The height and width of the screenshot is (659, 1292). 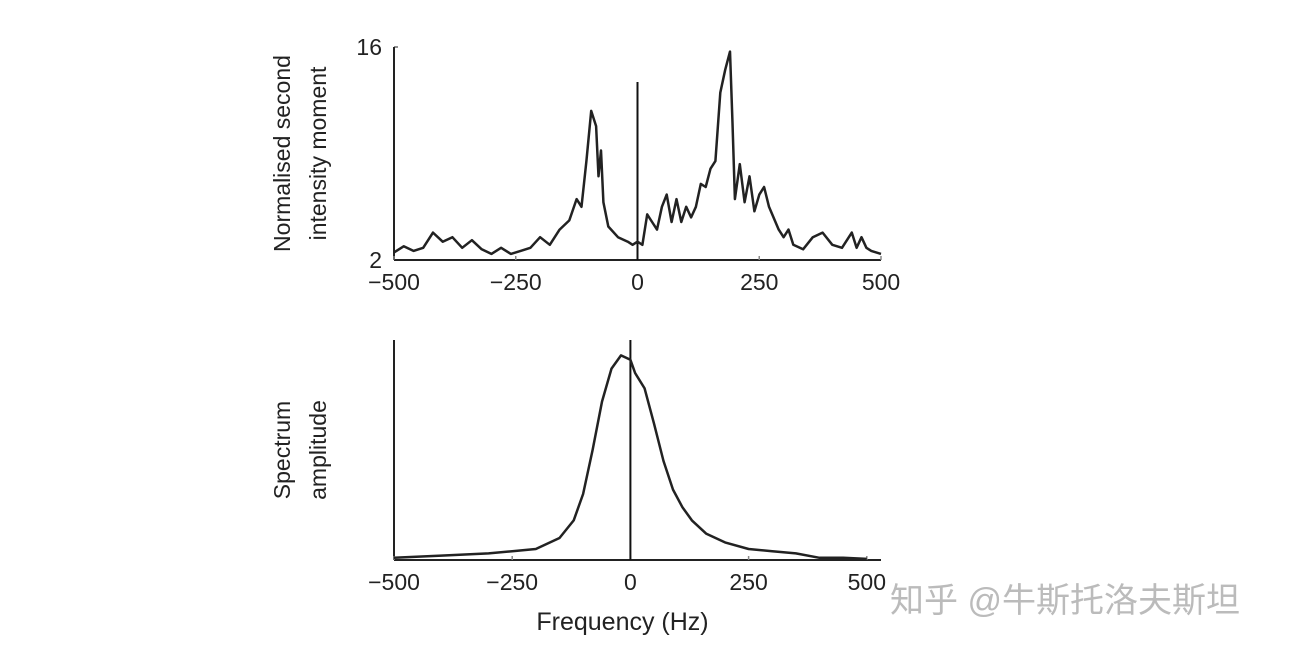 What do you see at coordinates (282, 450) in the screenshot?
I see `y-axis-label: Spectrum` at bounding box center [282, 450].